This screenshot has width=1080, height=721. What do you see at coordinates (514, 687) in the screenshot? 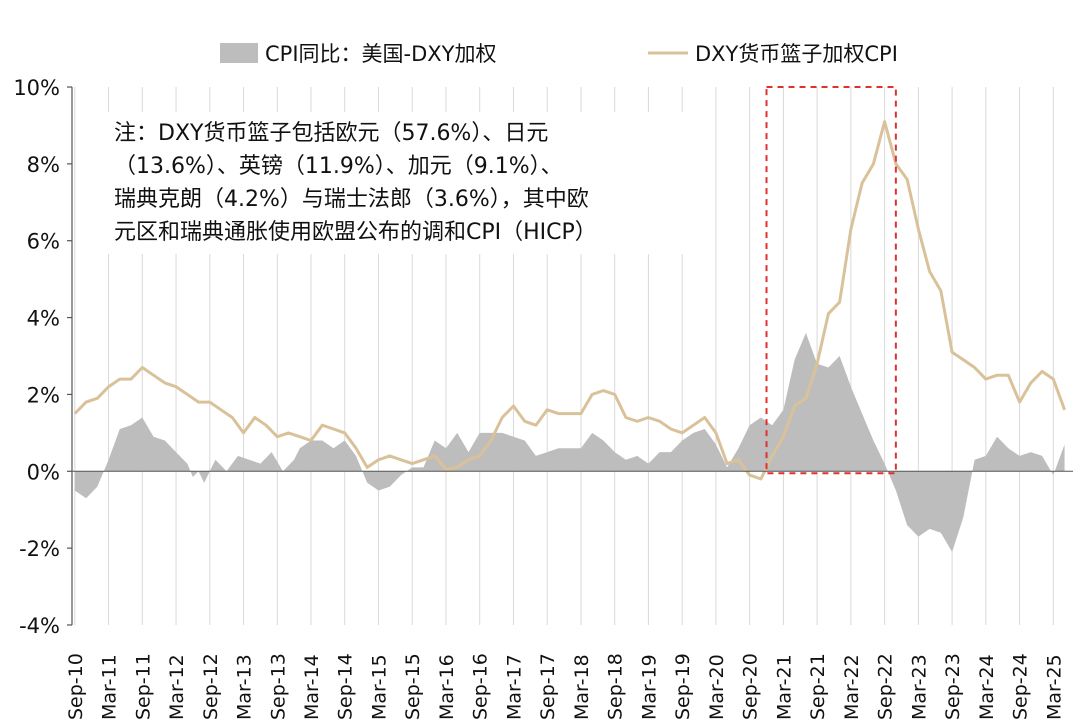
I see `x-tick-label: Mar-17` at bounding box center [514, 687].